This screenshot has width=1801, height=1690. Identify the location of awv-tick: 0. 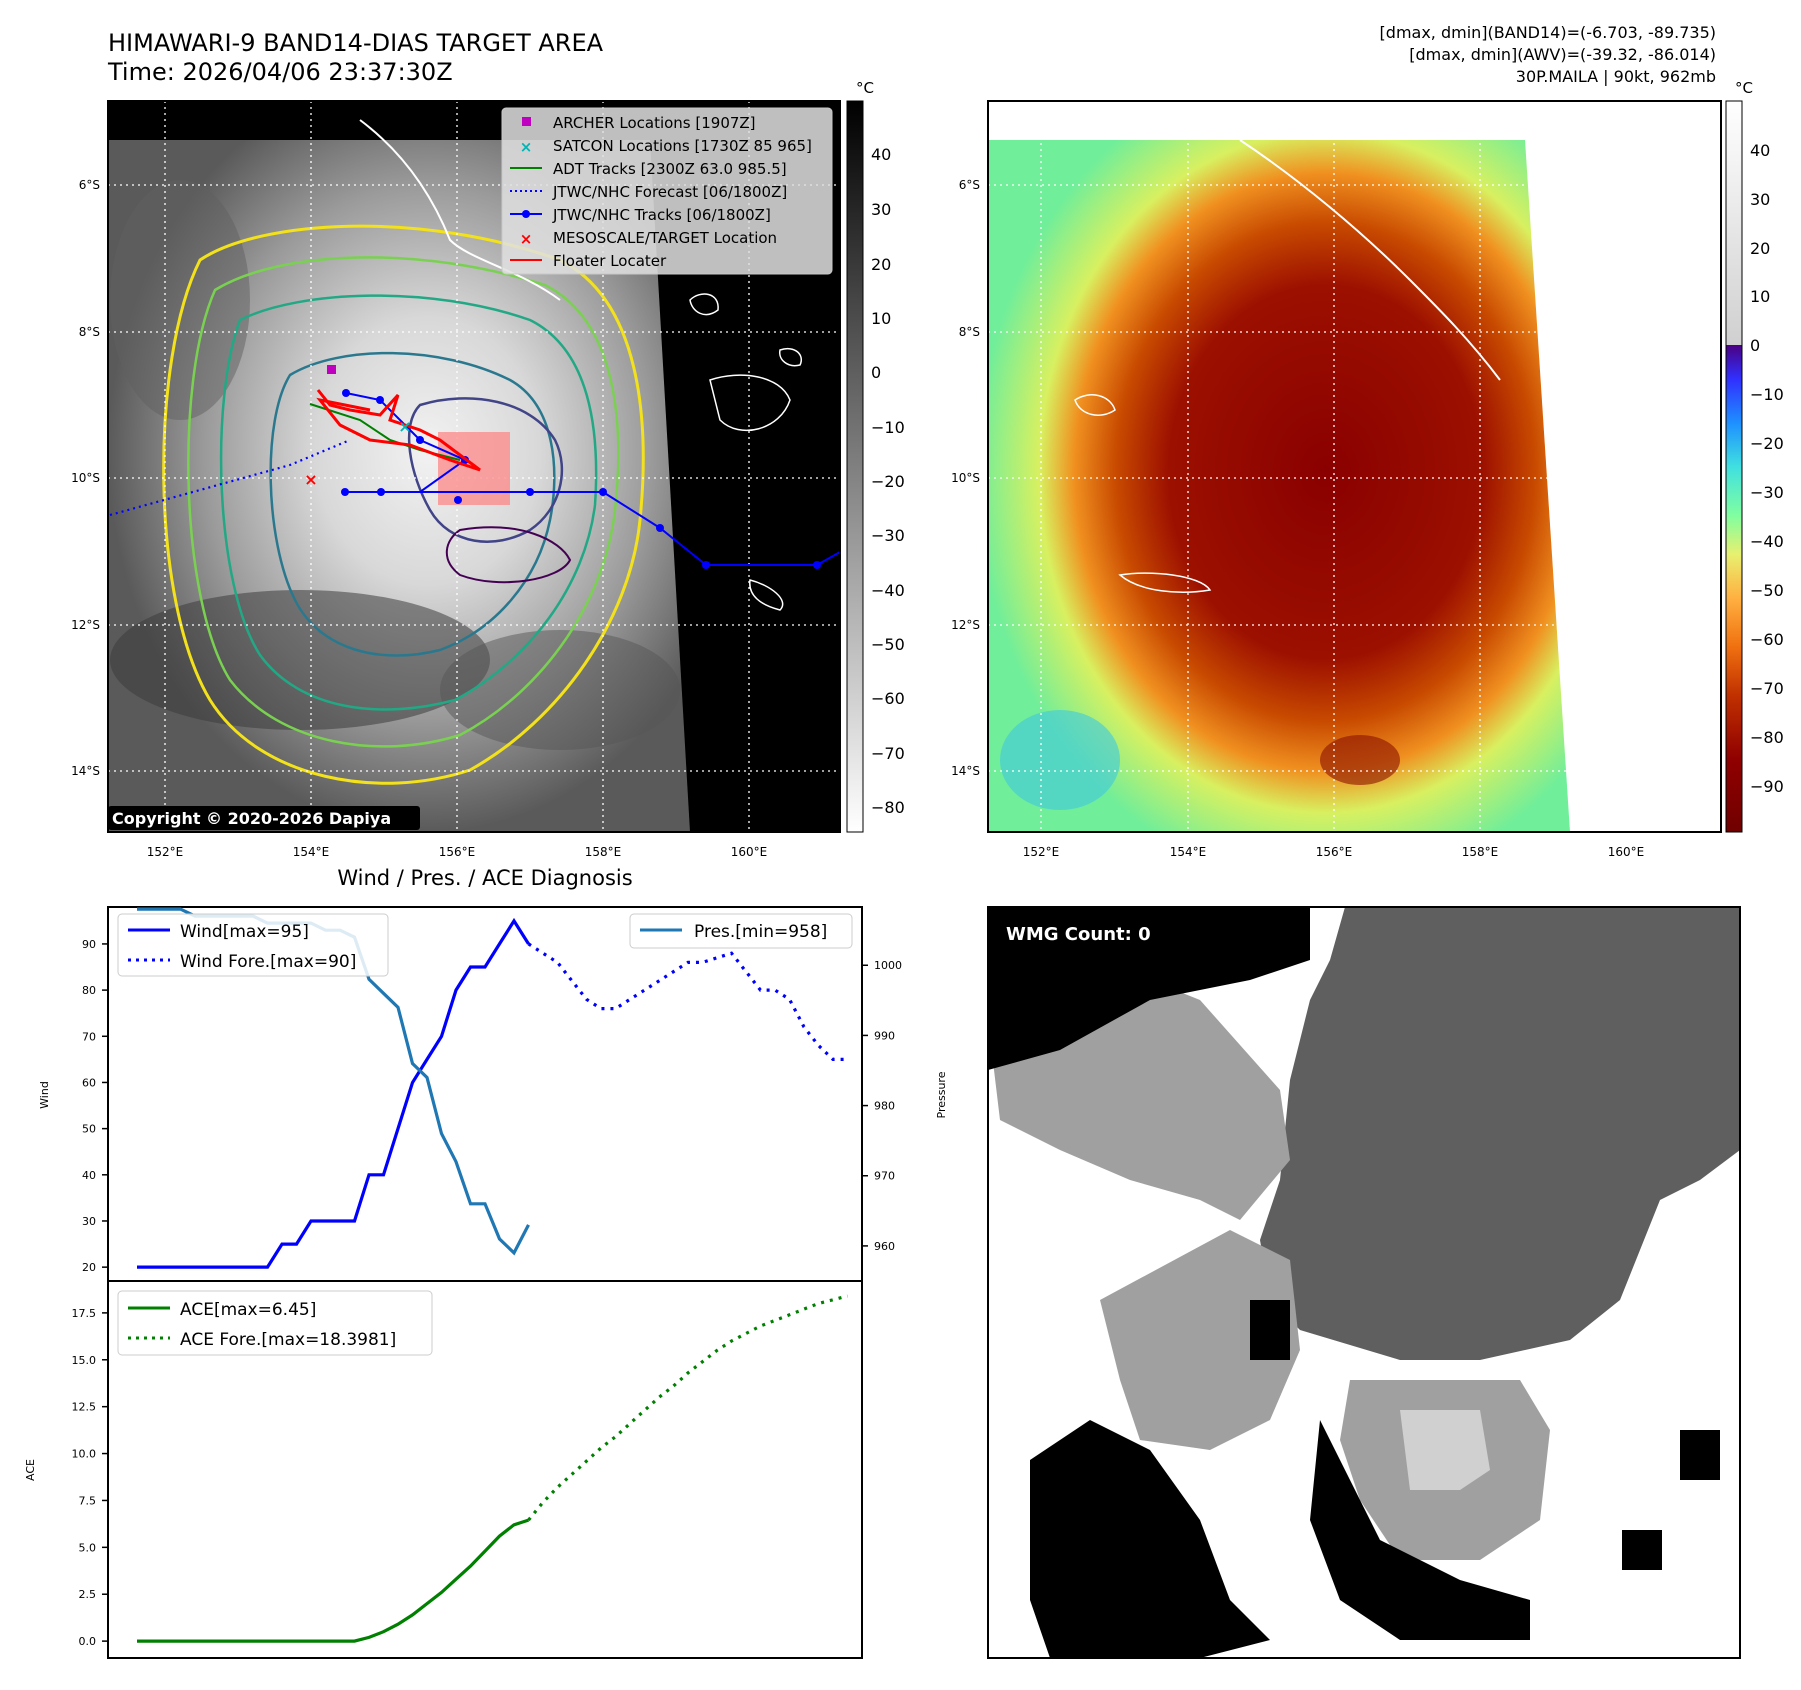
(1755, 345).